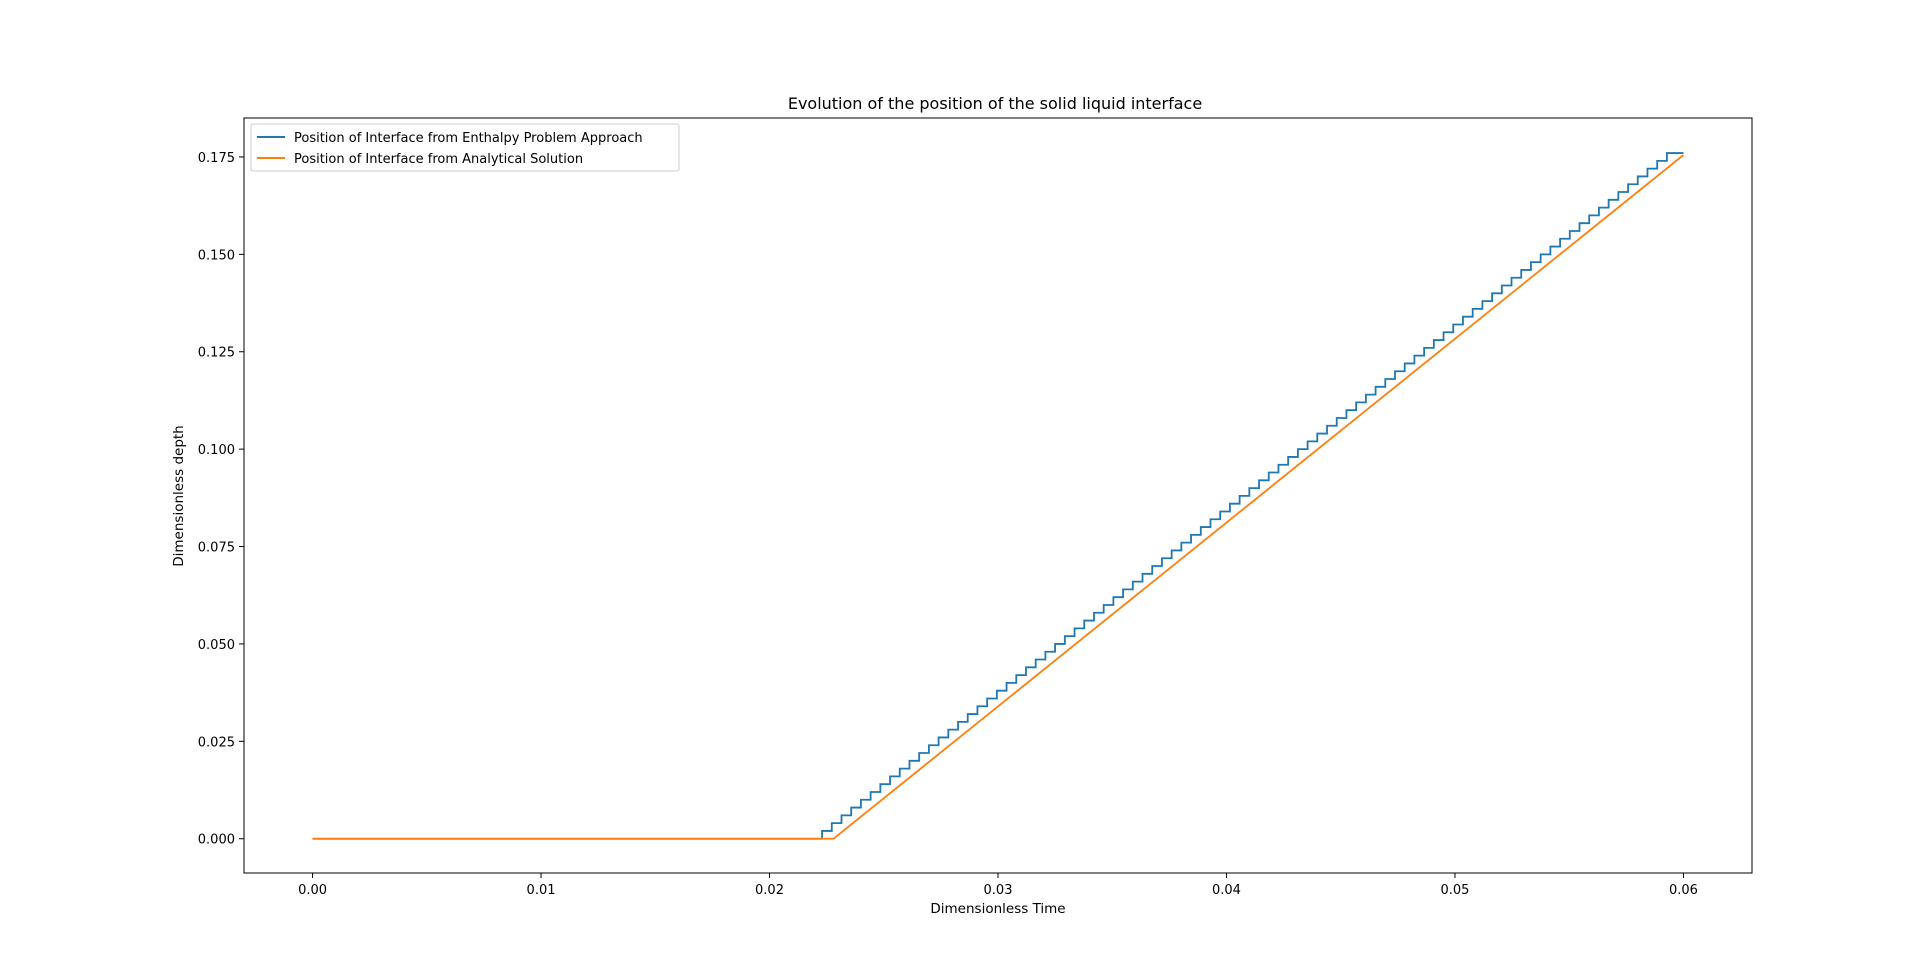  Describe the element at coordinates (216, 645) in the screenshot. I see `y-tick-label: 0.050` at that location.